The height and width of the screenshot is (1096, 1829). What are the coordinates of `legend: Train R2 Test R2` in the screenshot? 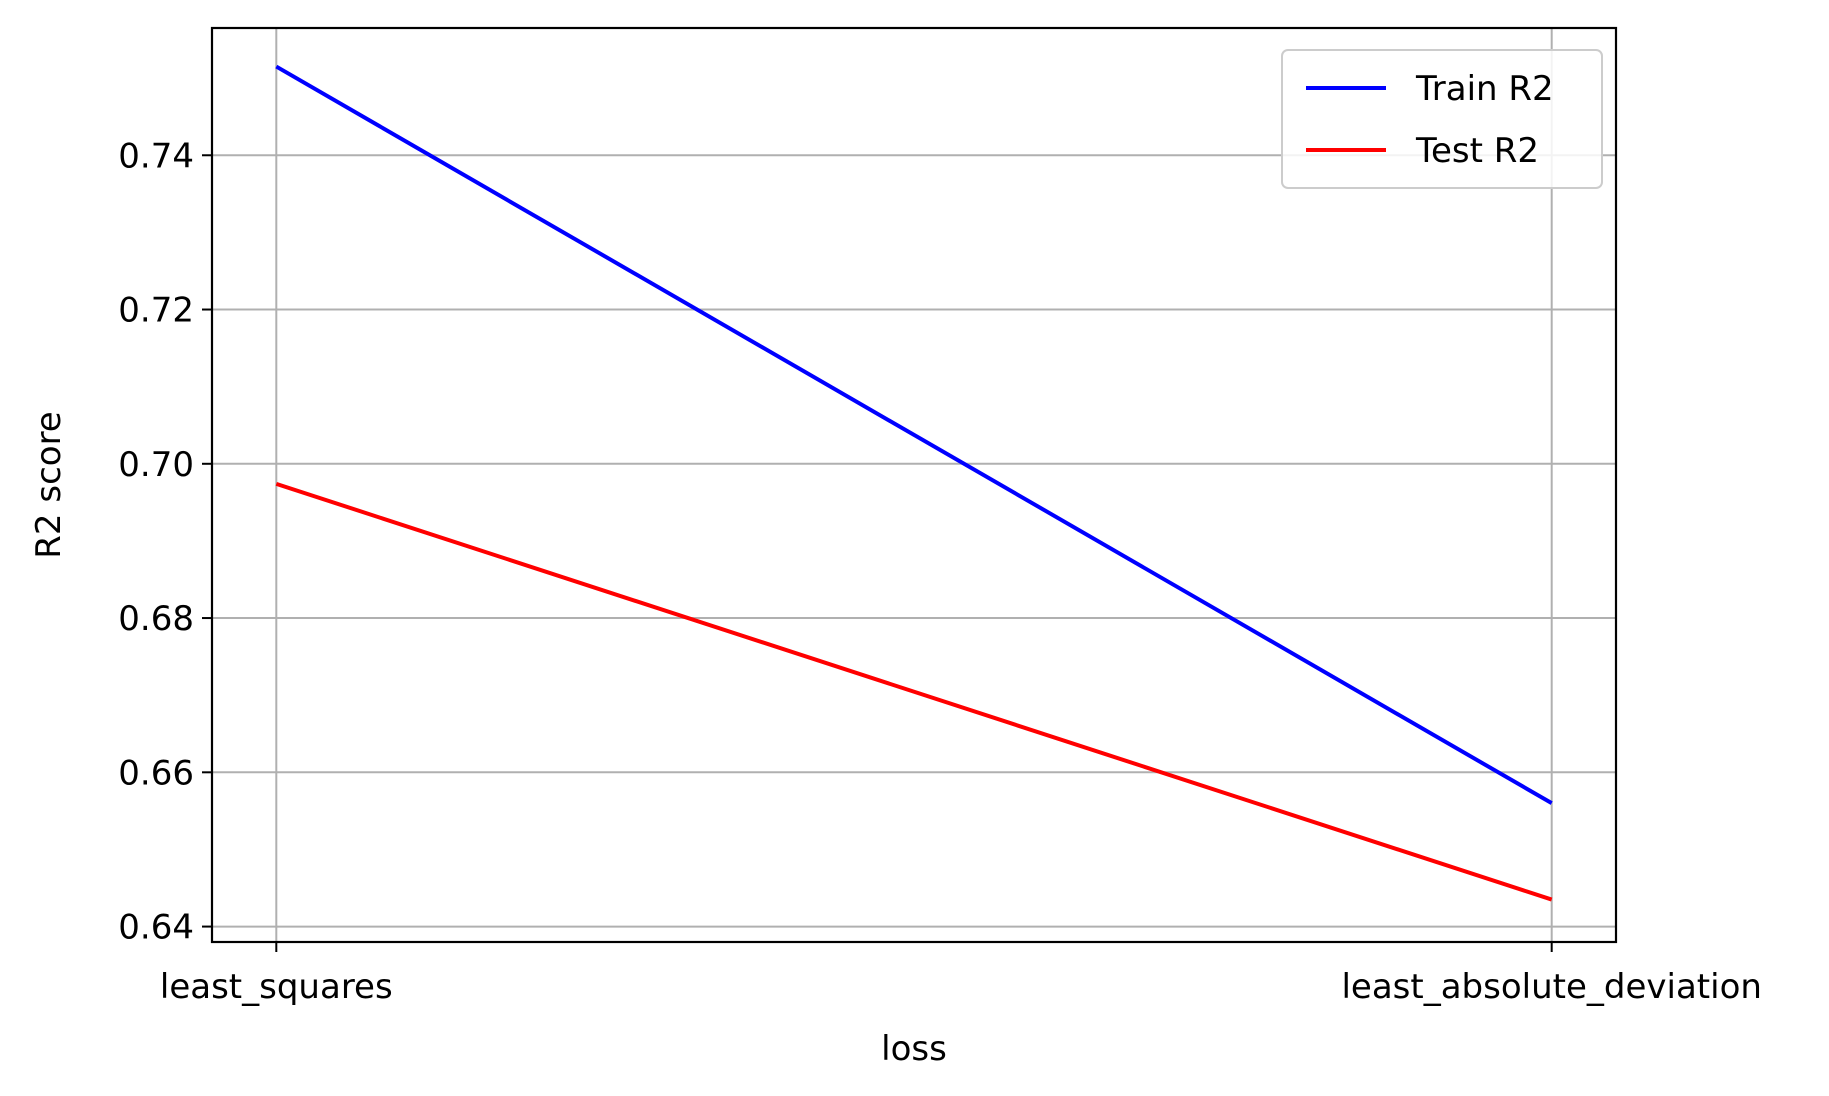 It's located at (1442, 119).